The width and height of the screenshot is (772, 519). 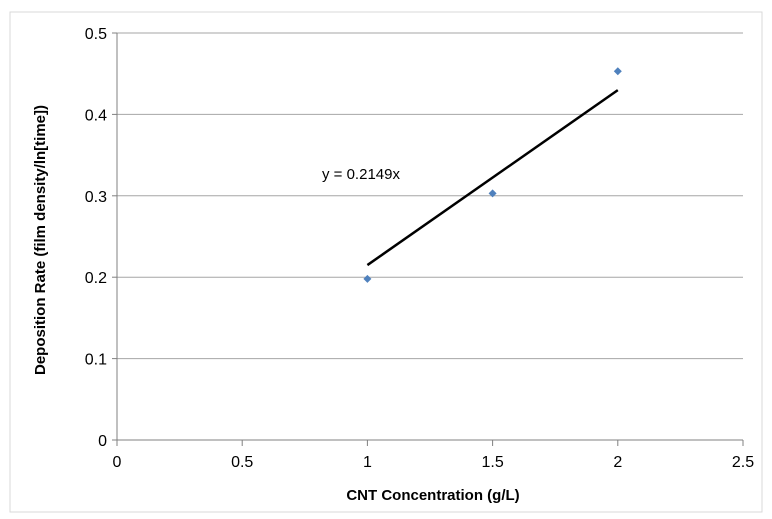 What do you see at coordinates (492, 462) in the screenshot?
I see `x-tick-label: 1.5` at bounding box center [492, 462].